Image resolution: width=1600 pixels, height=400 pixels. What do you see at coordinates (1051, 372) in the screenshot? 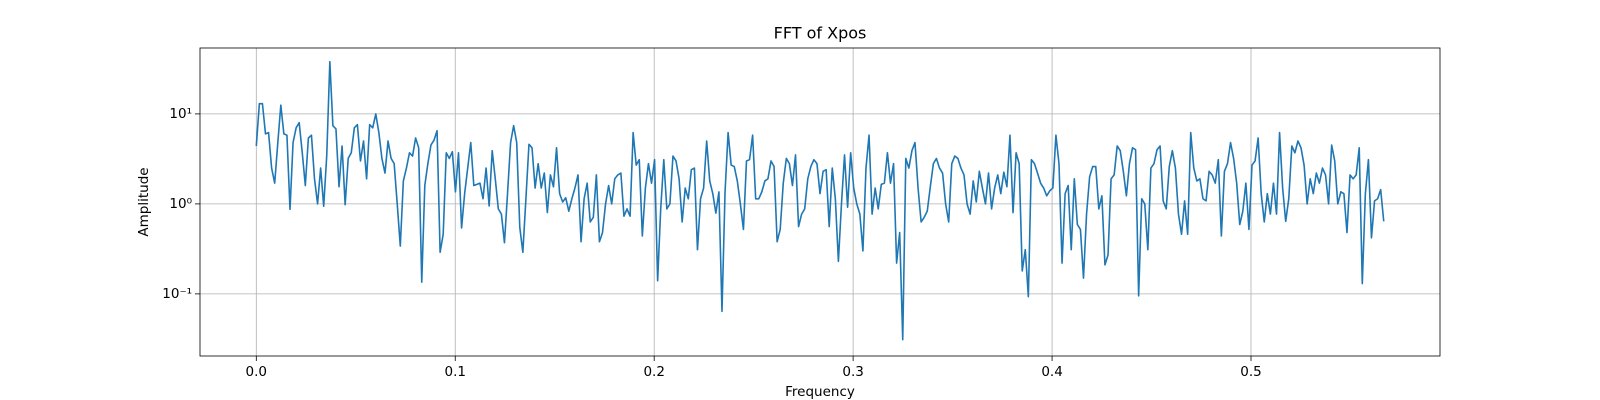
I see `x-tick-label: 0.4` at bounding box center [1051, 372].